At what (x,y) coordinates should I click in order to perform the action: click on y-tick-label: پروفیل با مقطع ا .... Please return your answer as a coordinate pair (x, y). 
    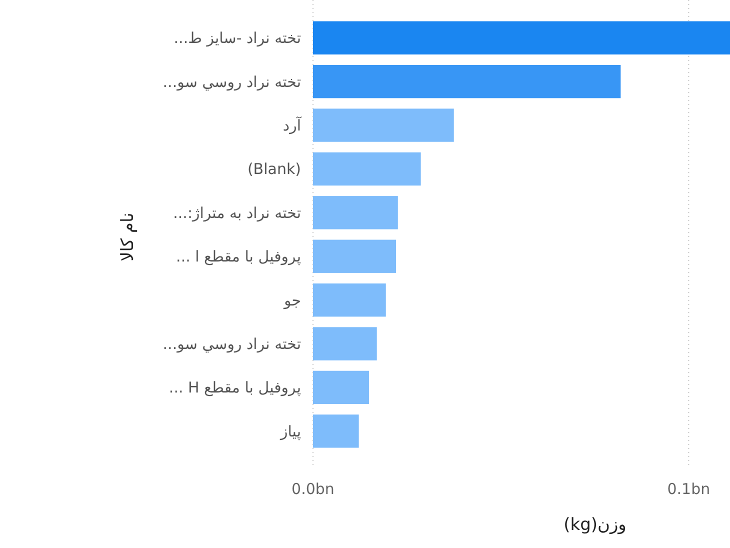
    Looking at the image, I should click on (238, 257).